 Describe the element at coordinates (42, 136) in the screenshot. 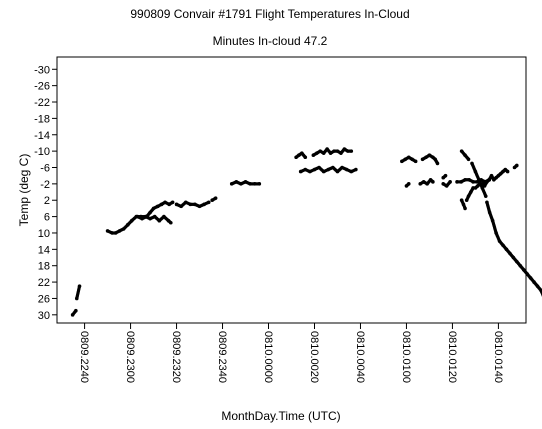

I see `y-tick-label: -14` at that location.